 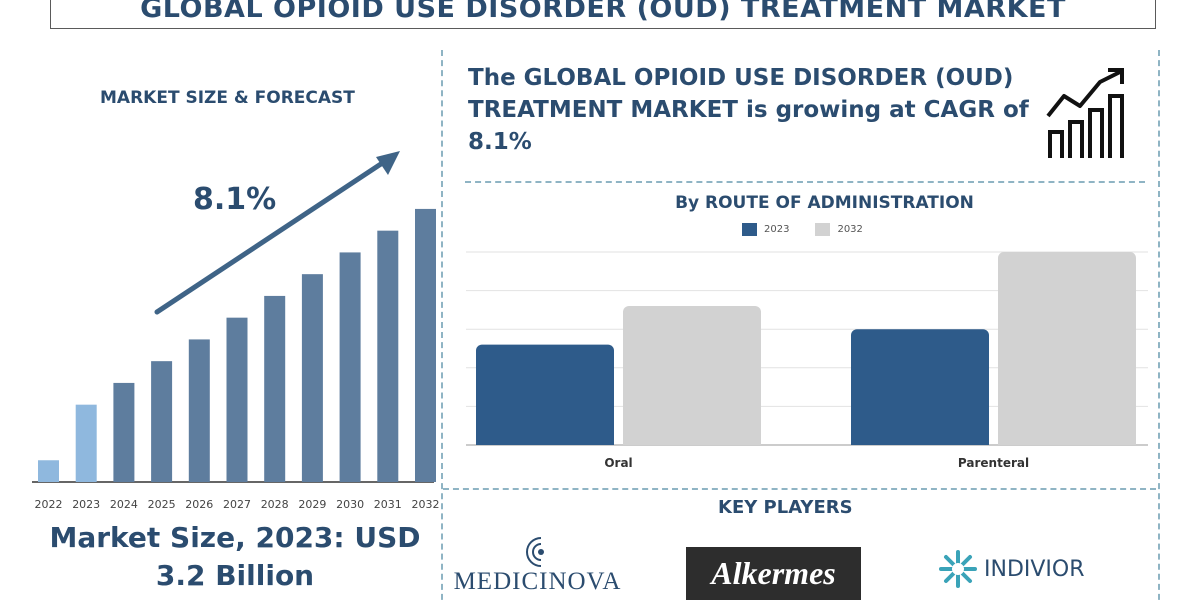 I want to click on market-size-line1: Market Size, 2023: USD, so click(x=235, y=537).